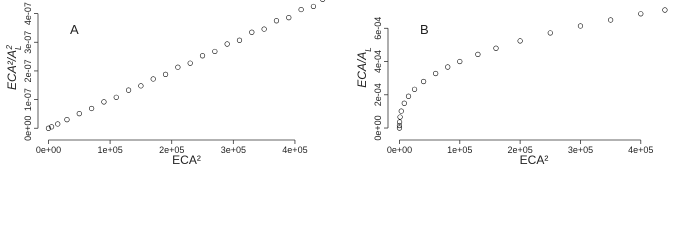 This screenshot has width=685, height=240. Describe the element at coordinates (378, 94) in the screenshot. I see `y-tick-label: 2e-04` at that location.